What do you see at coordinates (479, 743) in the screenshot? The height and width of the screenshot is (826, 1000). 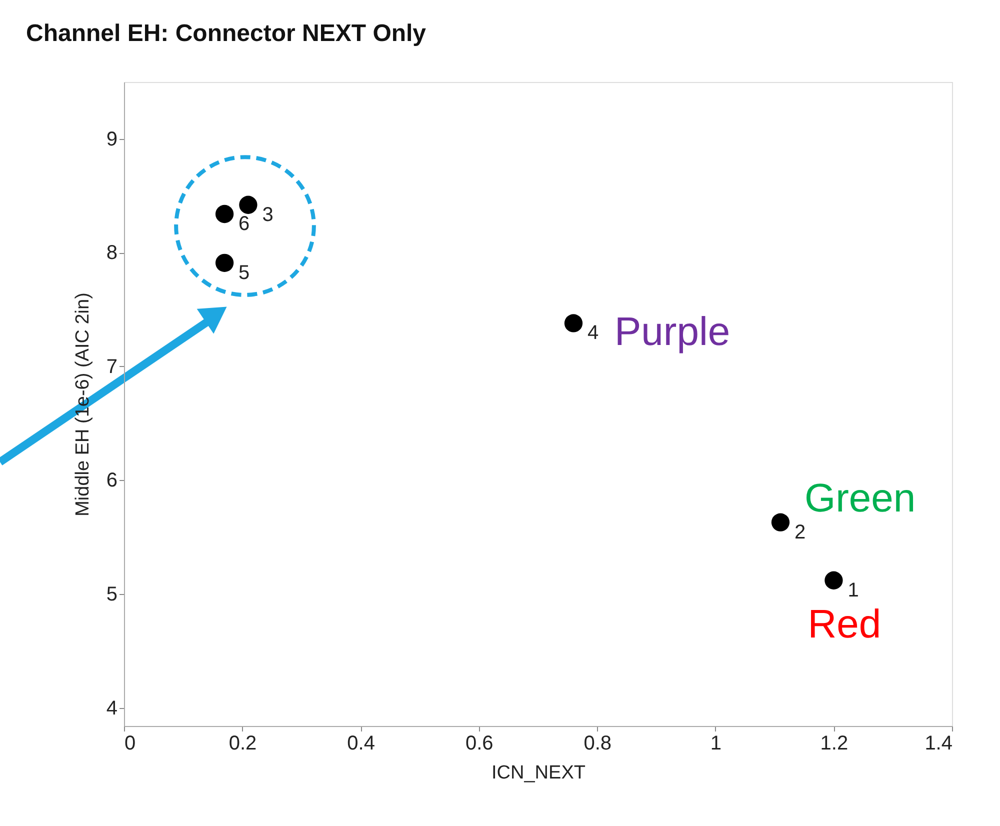 I see `x-tick-label: 0.6` at bounding box center [479, 743].